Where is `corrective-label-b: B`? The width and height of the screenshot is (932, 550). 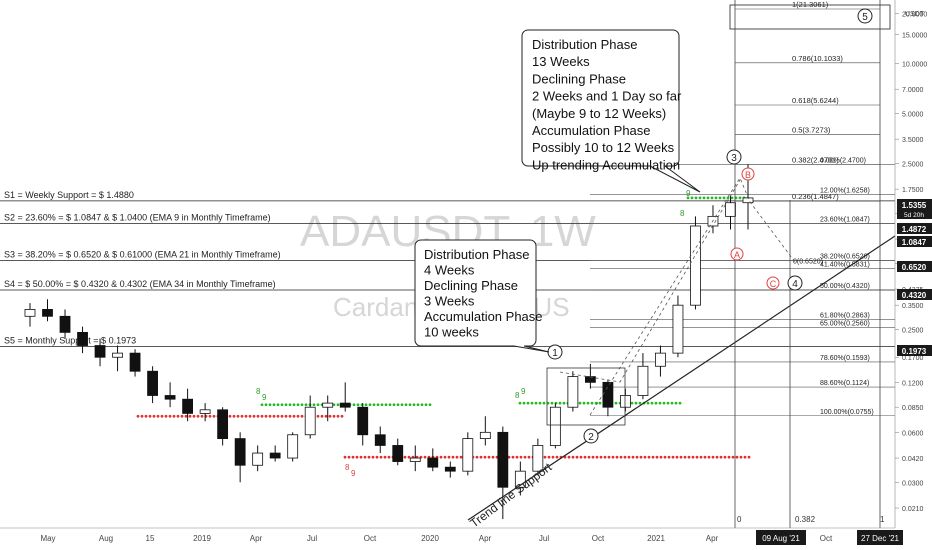
corrective-label-b: B is located at coordinates (748, 174).